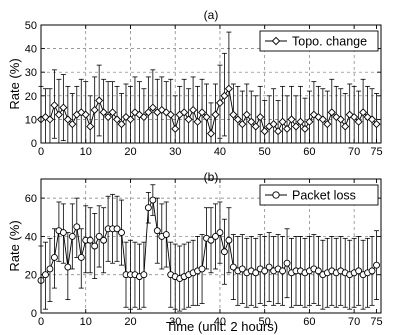 This screenshot has height=335, width=411. What do you see at coordinates (324, 196) in the screenshot?
I see `legend-label: Packet loss` at bounding box center [324, 196].